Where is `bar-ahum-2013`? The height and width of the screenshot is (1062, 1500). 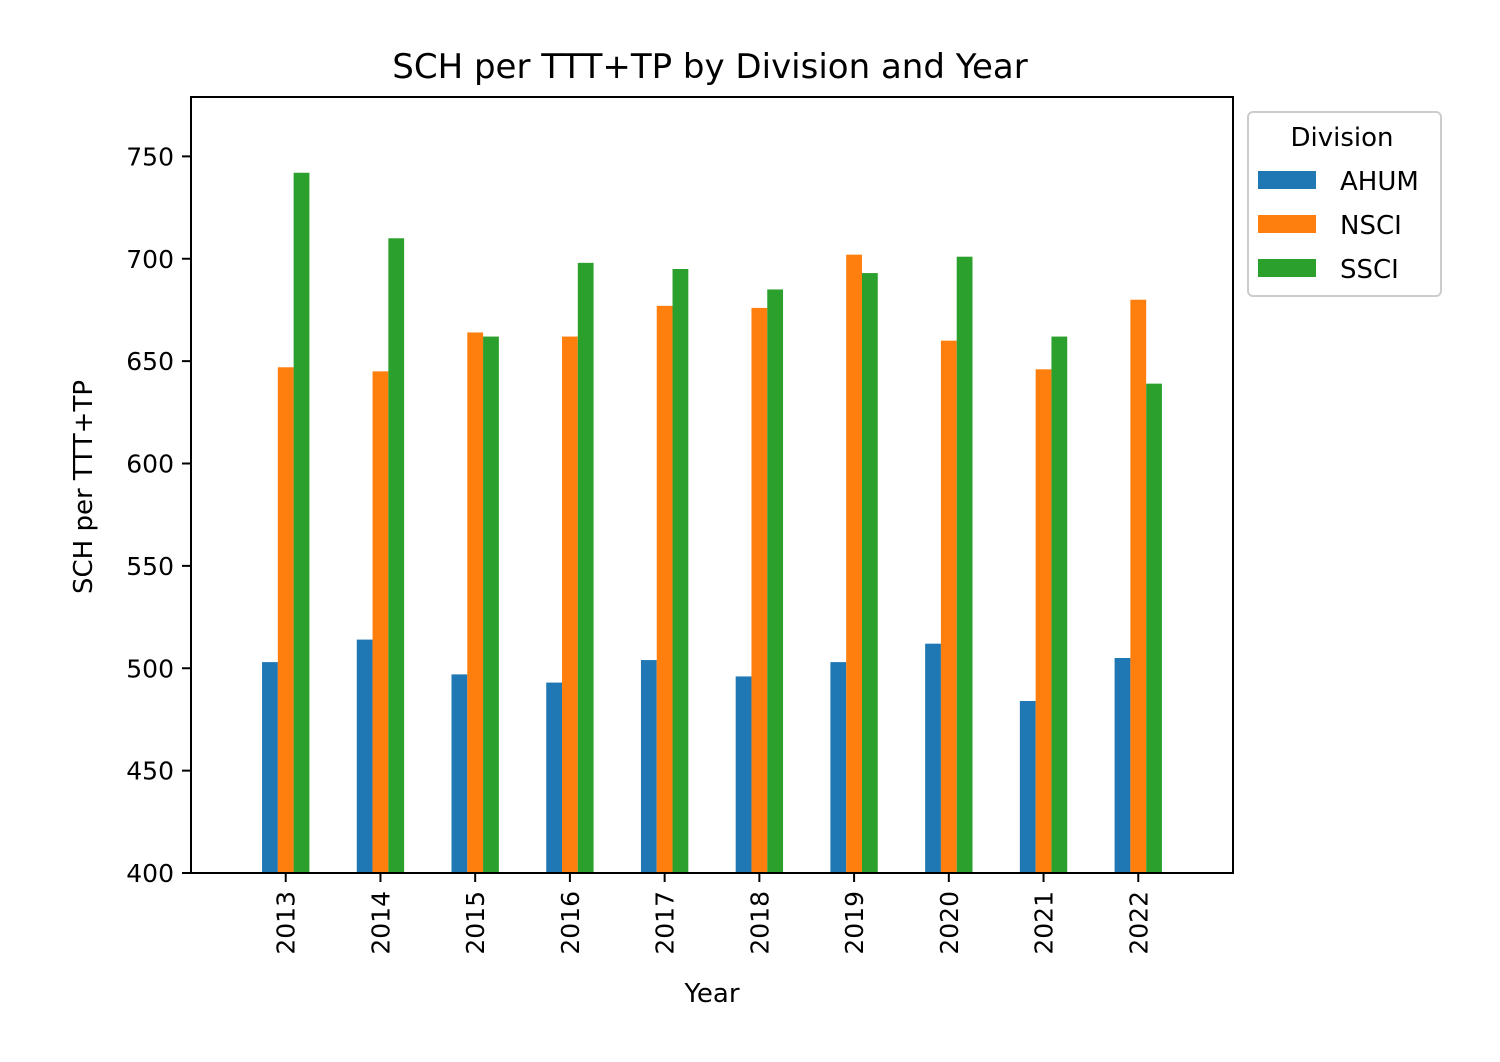
bar-ahum-2013 is located at coordinates (270, 767).